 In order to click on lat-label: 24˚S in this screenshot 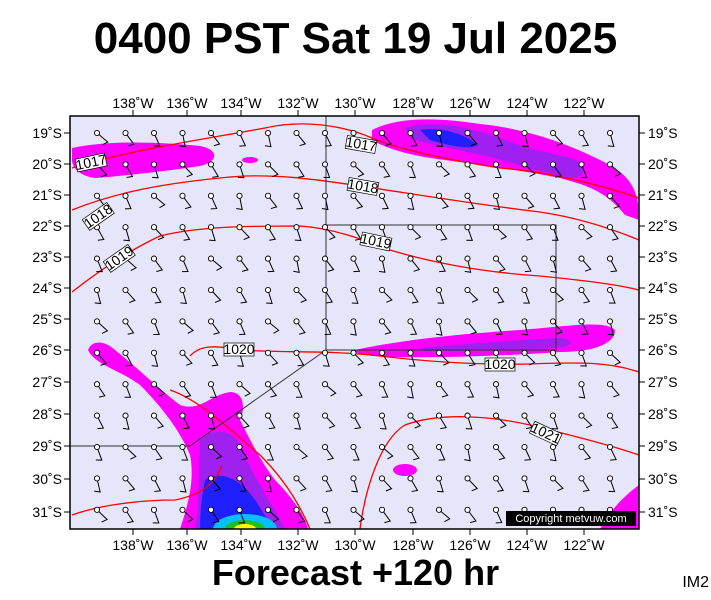, I will do `click(47, 288)`.